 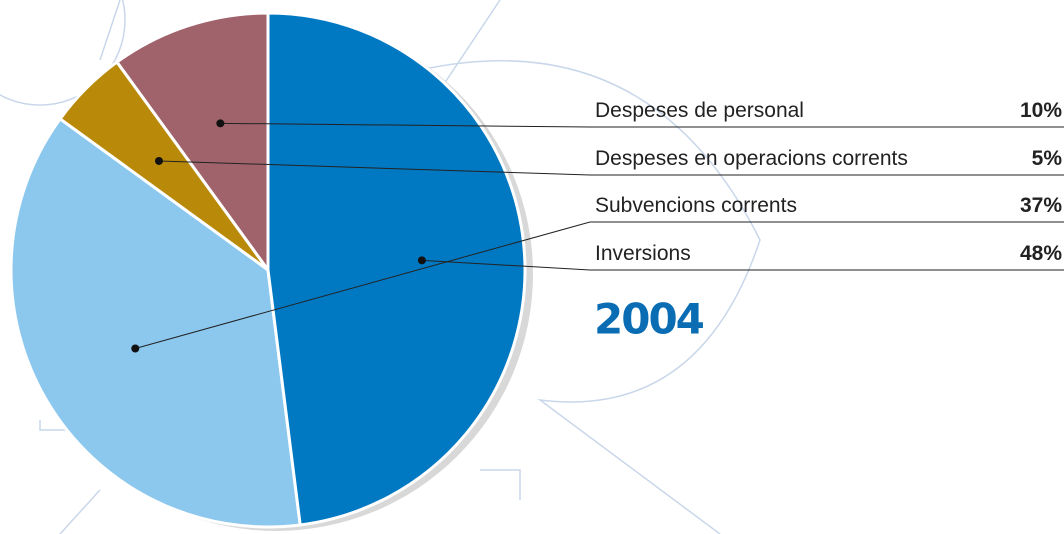 What do you see at coordinates (643, 253) in the screenshot?
I see `legend-label: Inversions` at bounding box center [643, 253].